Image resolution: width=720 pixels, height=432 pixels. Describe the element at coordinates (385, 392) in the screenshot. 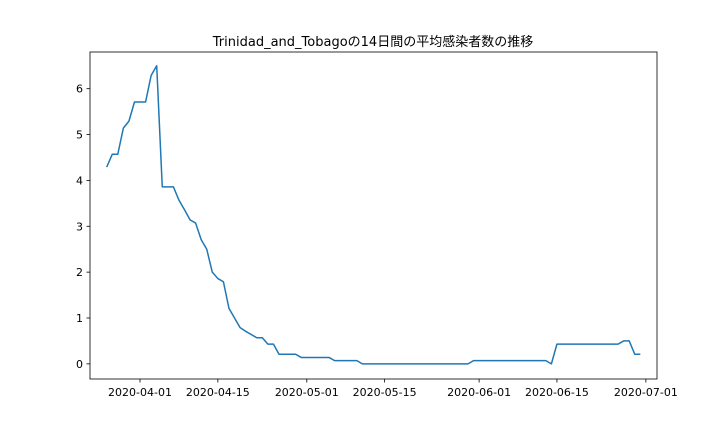

I see `x-tick-label: 2020-05-15` at that location.